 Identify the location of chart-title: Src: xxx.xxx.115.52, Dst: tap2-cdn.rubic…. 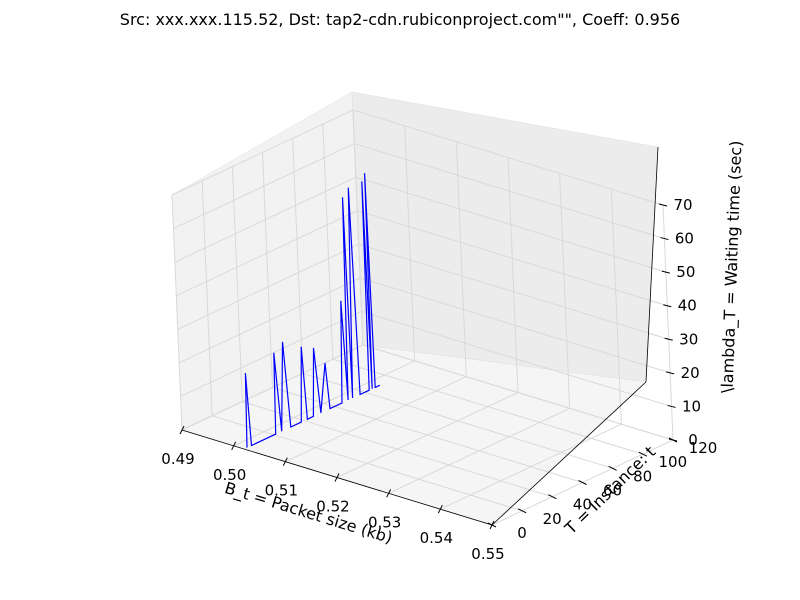
(400, 19).